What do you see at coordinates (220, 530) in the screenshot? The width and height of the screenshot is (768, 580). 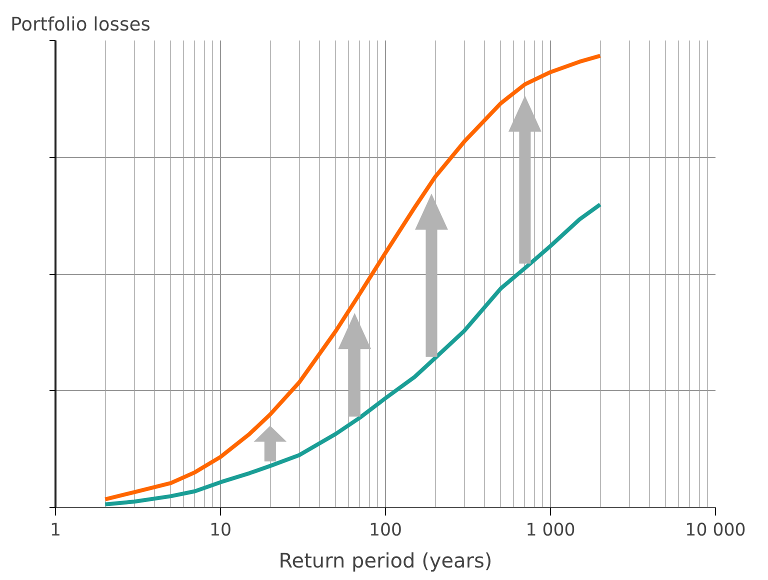 I see `x-tick-label: 10` at bounding box center [220, 530].